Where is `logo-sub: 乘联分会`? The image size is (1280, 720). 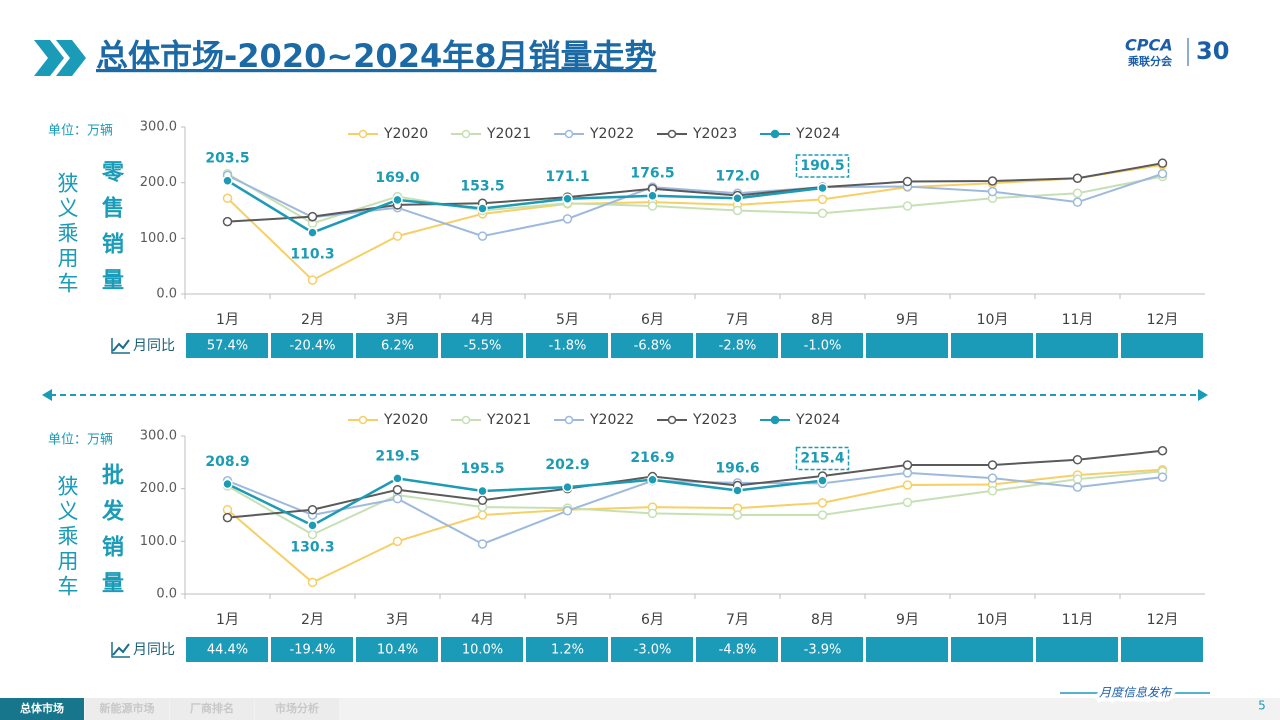 logo-sub: 乘联分会 is located at coordinates (1150, 61).